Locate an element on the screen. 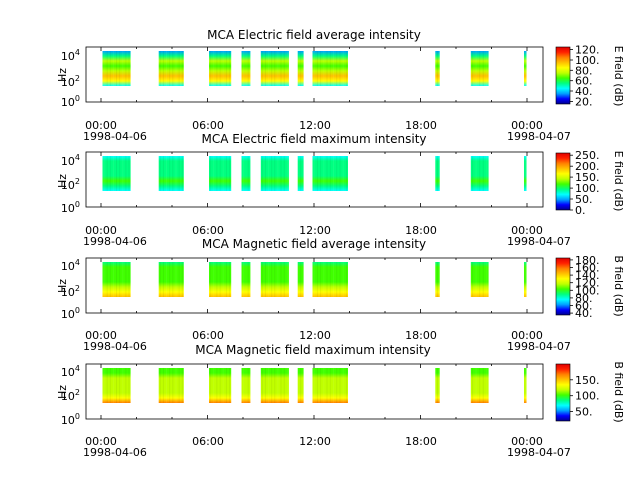  panel-1-ytick-label: 10⁴ is located at coordinates (70, 55).